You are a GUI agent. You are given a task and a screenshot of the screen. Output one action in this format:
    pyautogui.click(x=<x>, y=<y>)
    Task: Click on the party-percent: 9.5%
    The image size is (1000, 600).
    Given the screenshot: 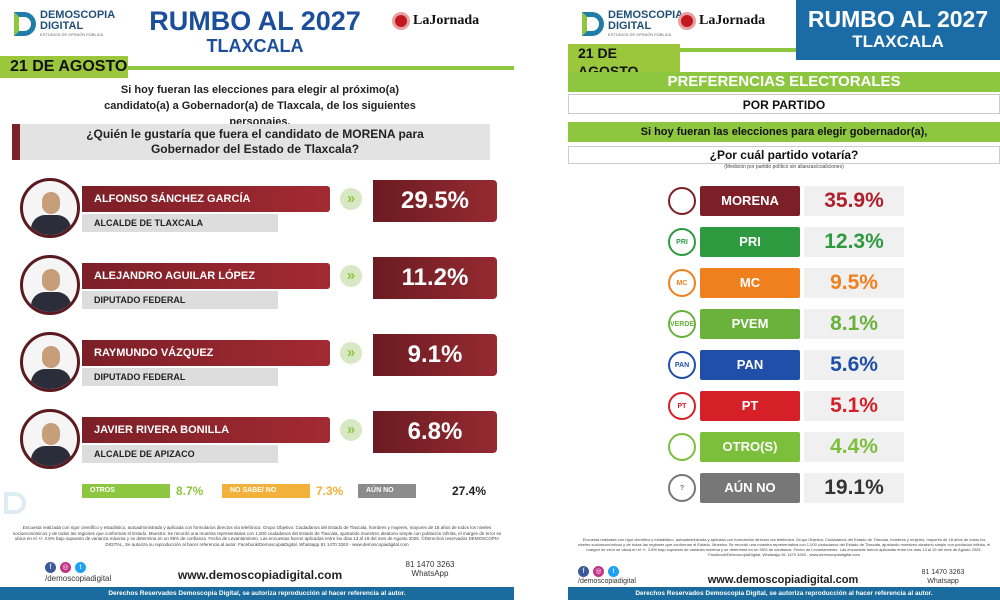 What is the action you would take?
    pyautogui.click(x=854, y=283)
    